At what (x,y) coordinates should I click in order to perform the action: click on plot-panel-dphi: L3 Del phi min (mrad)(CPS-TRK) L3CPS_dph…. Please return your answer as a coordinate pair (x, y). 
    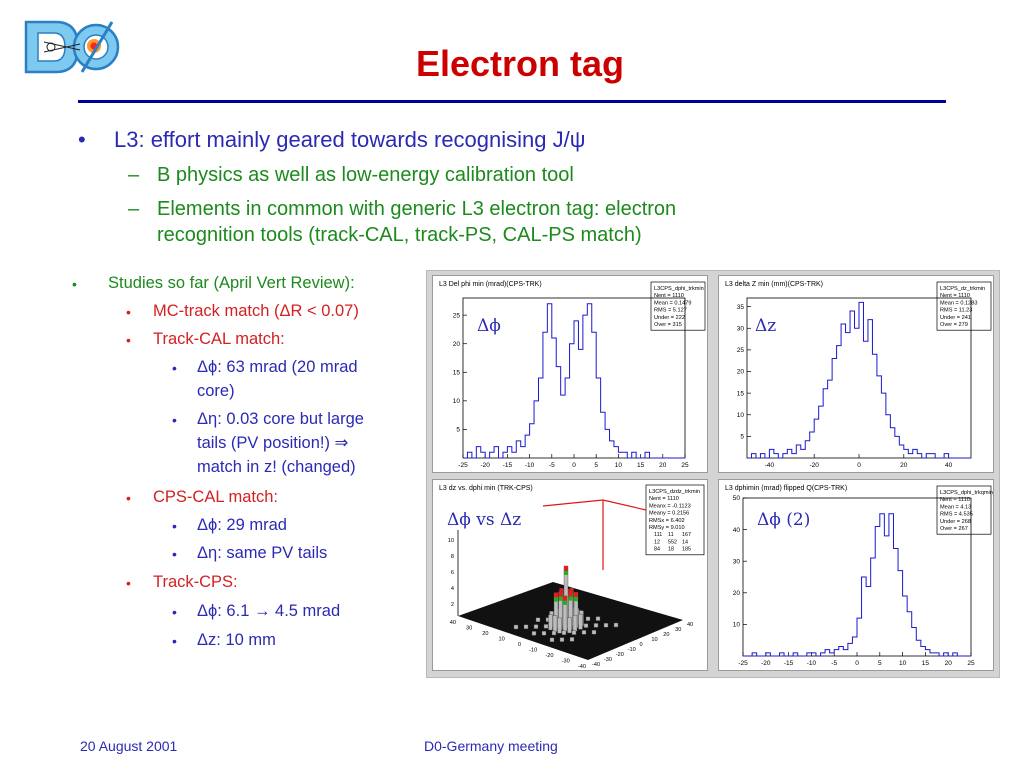
    Looking at the image, I should click on (570, 374).